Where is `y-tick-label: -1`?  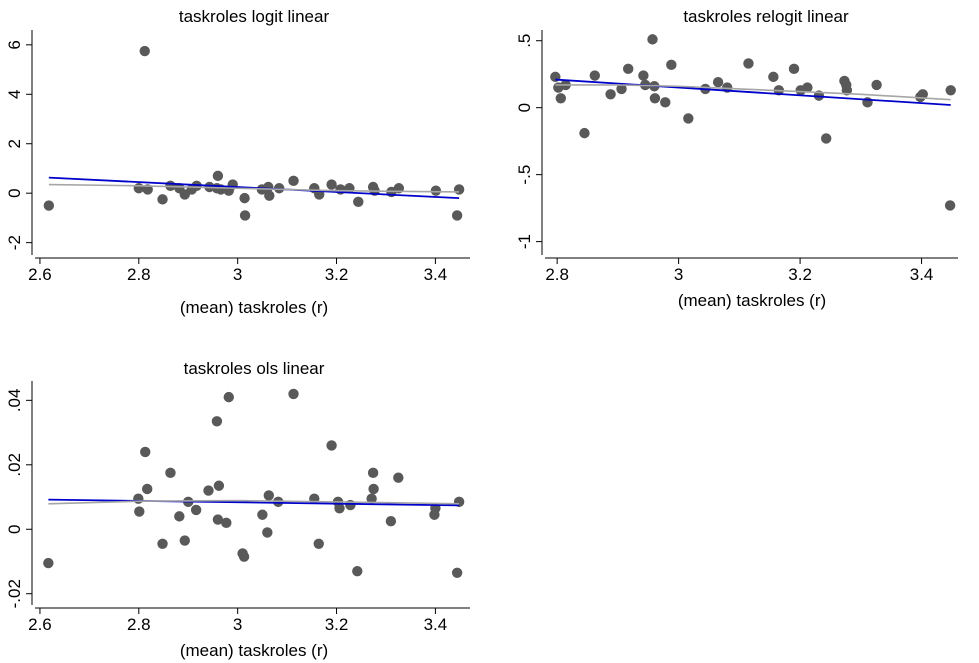 y-tick-label: -1 is located at coordinates (524, 241).